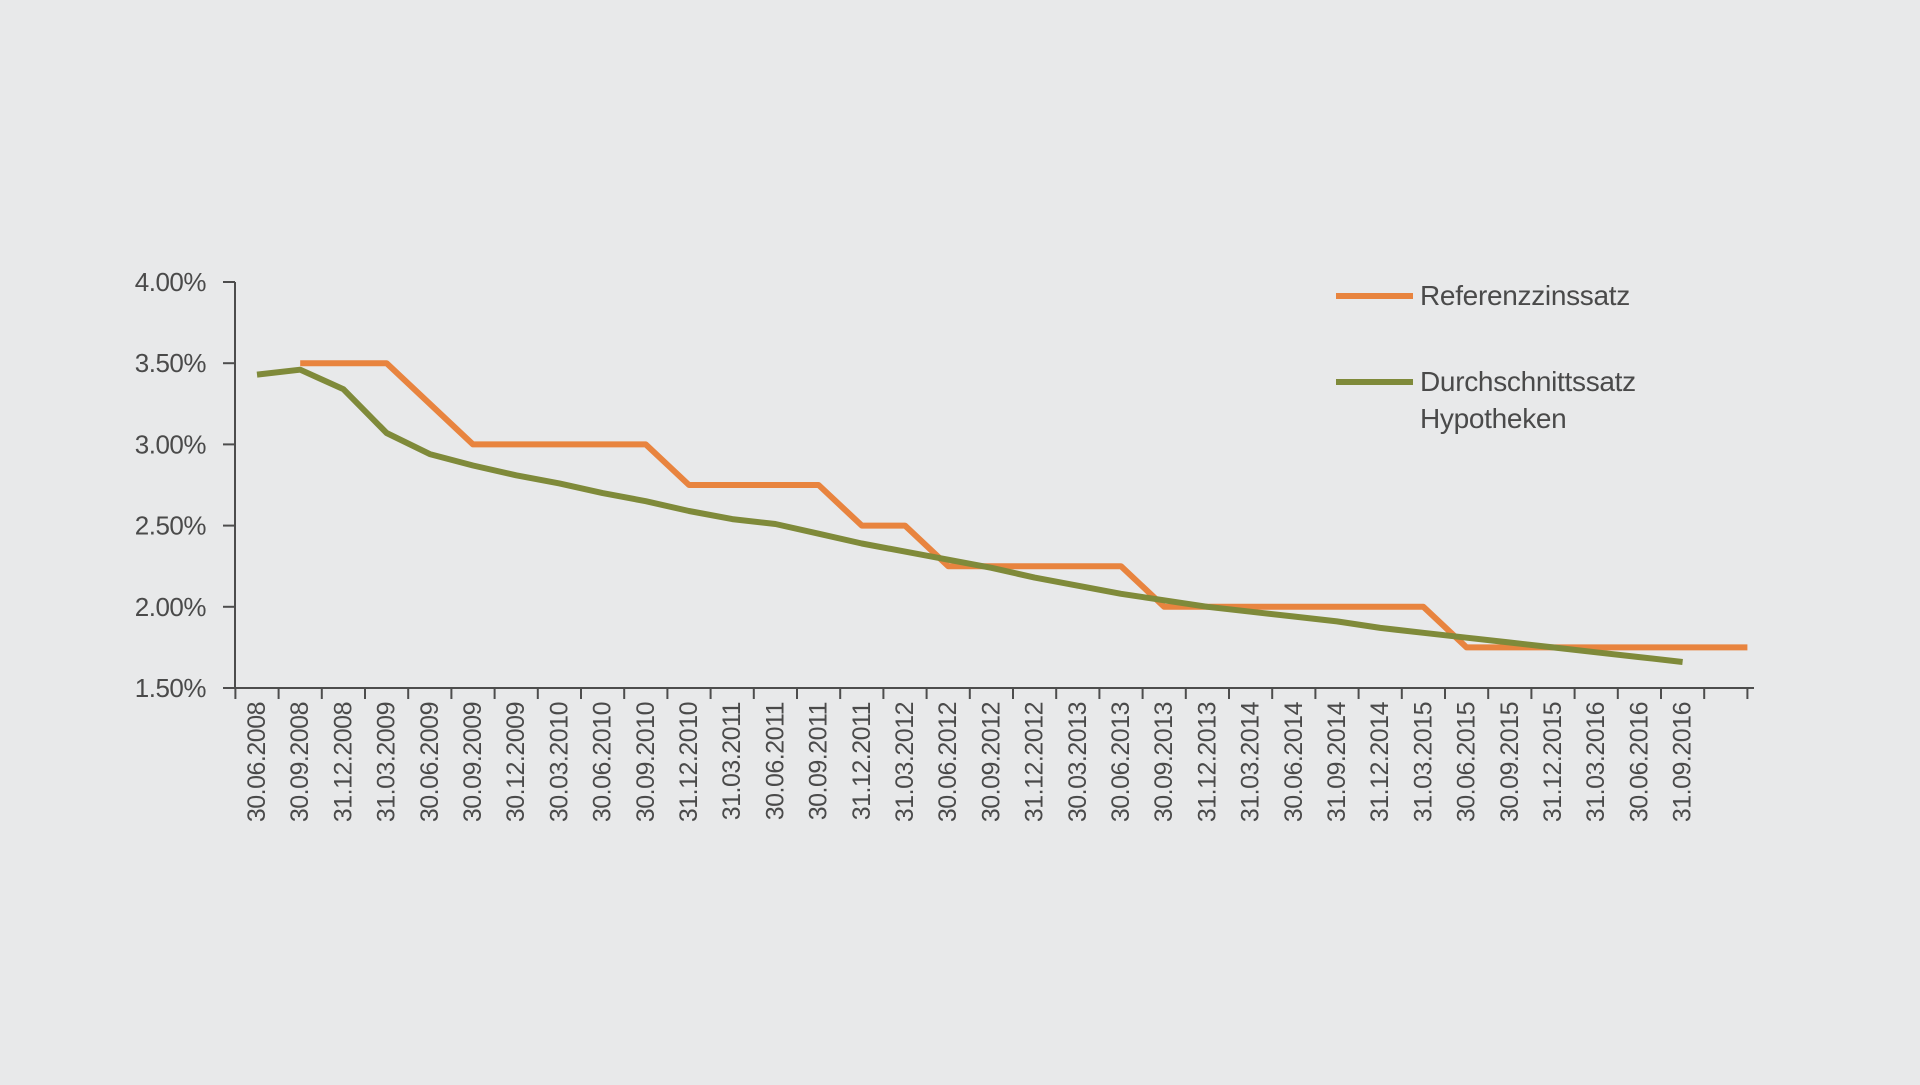 This screenshot has width=1920, height=1085. Describe the element at coordinates (171, 607) in the screenshot. I see `y-tick-label: 2.00%` at that location.